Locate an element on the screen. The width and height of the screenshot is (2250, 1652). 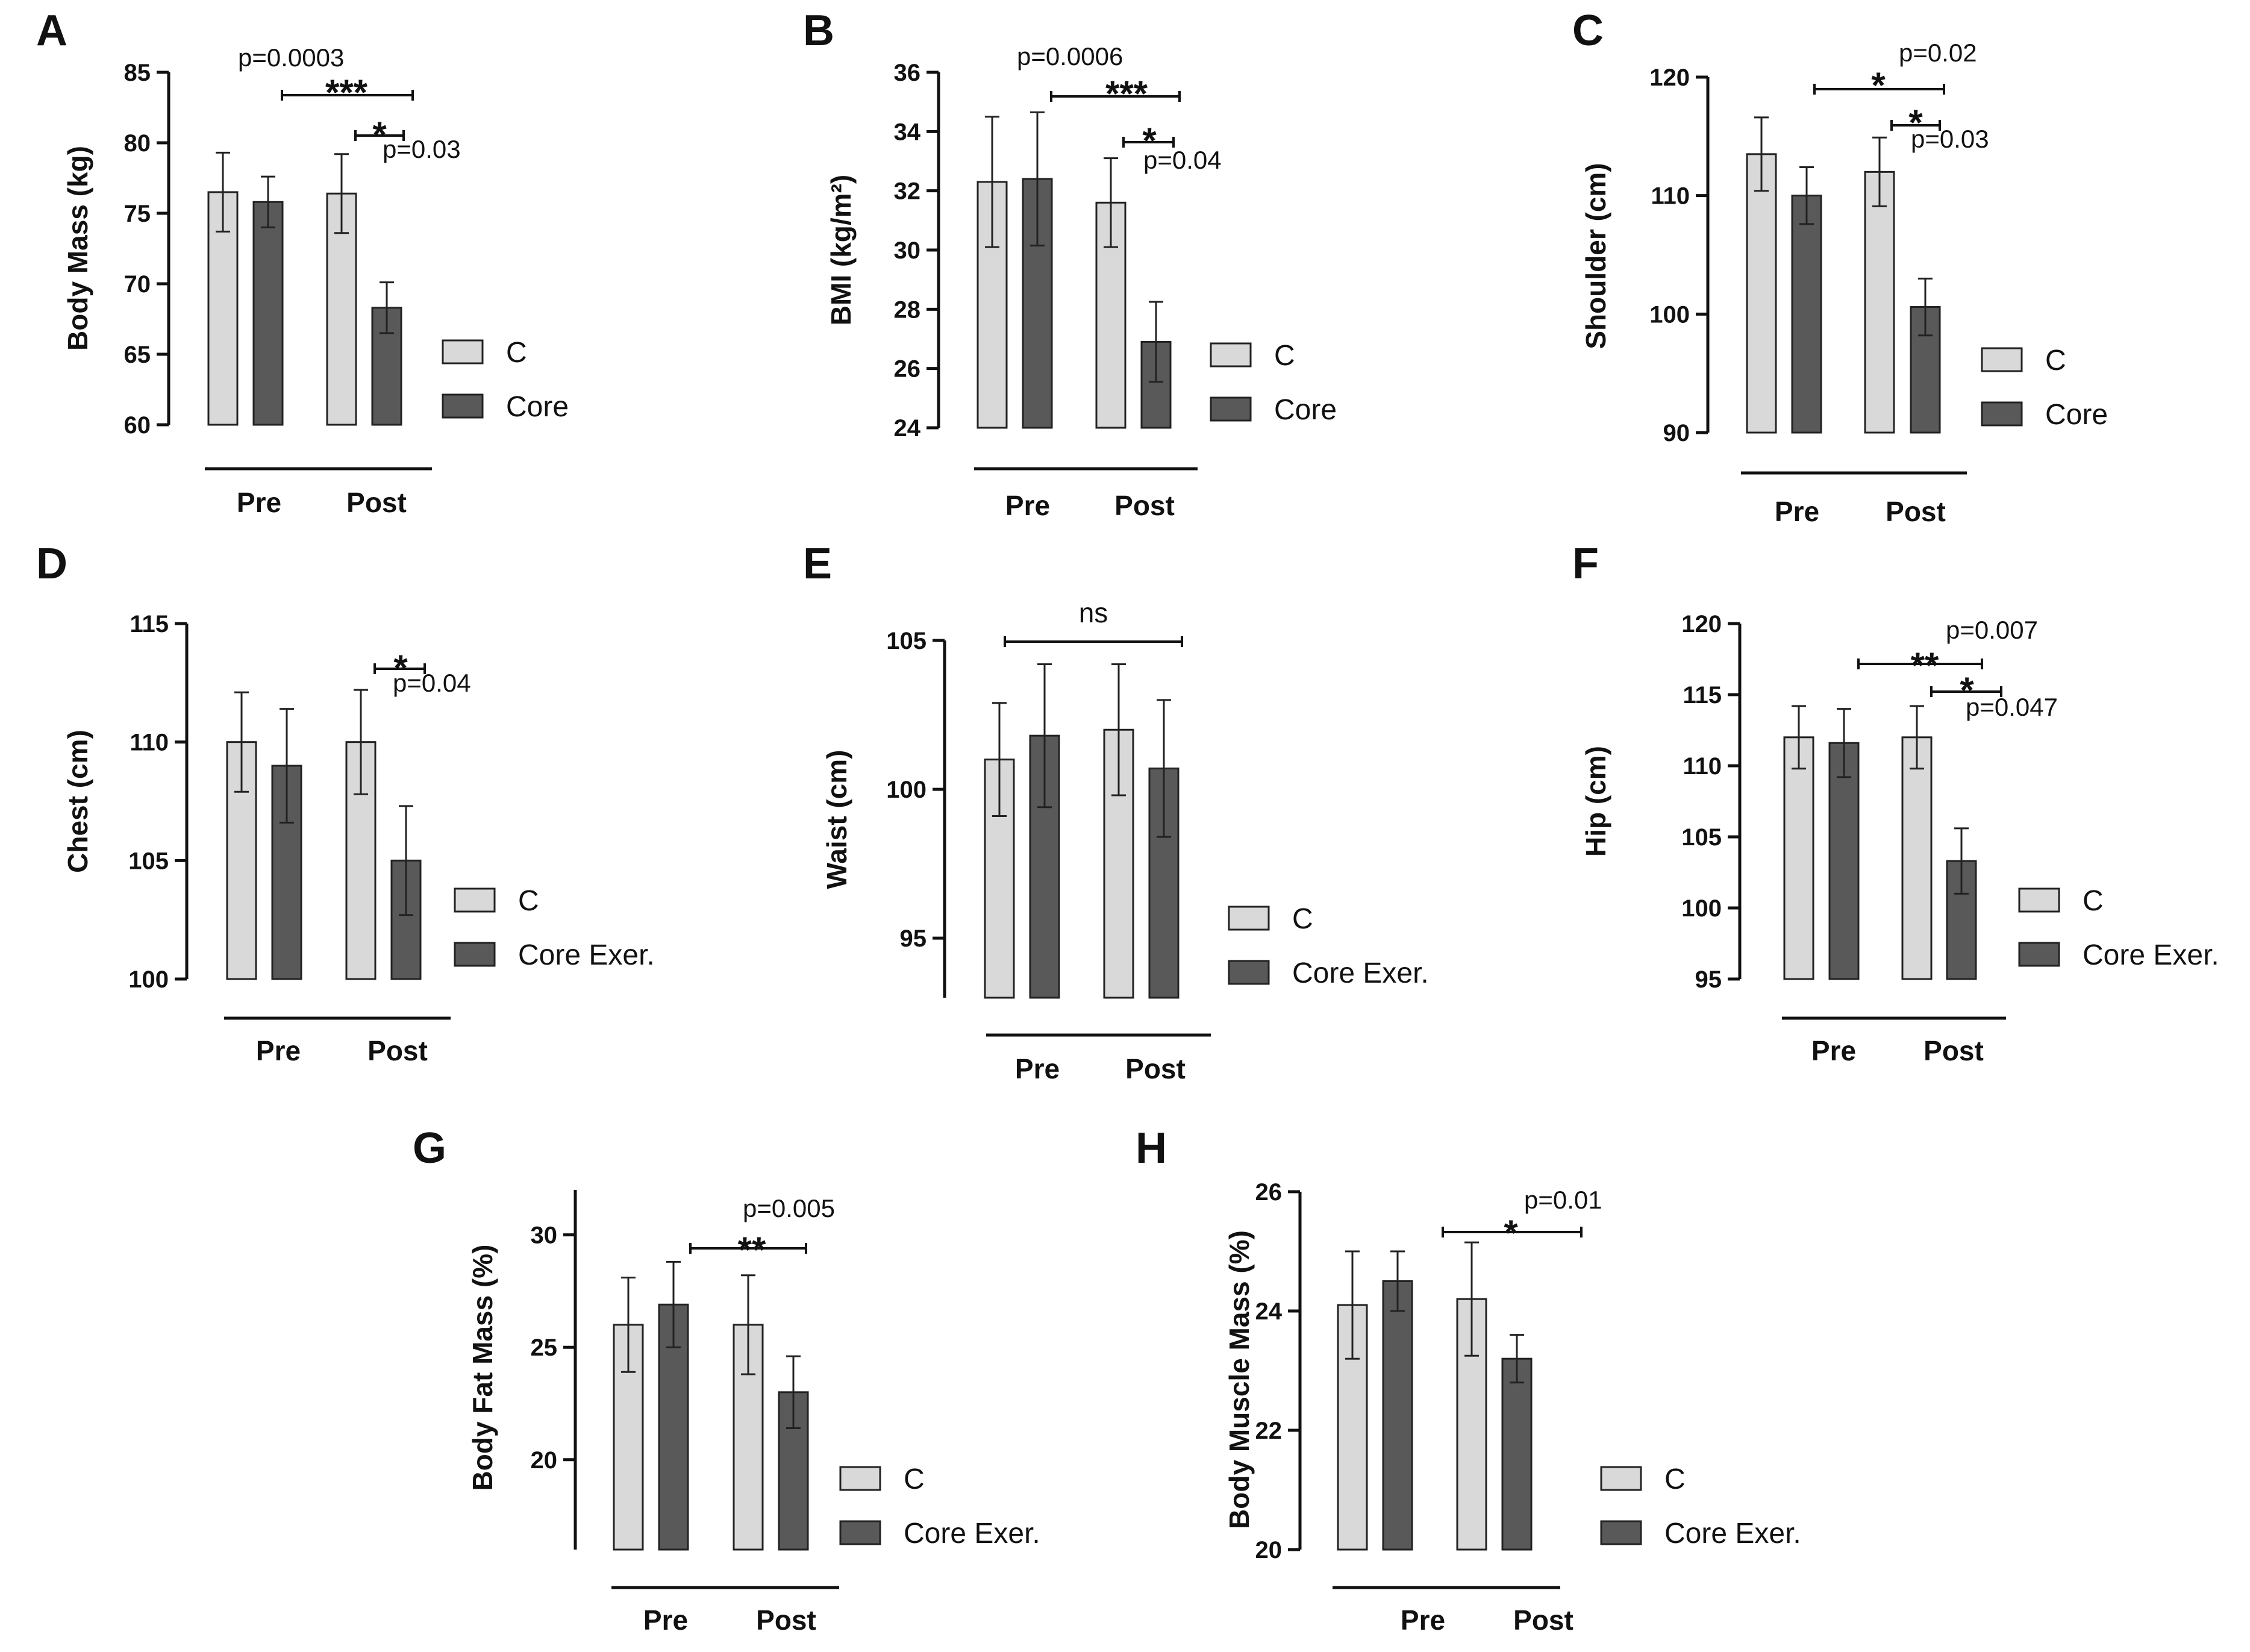
panel-letter: H is located at coordinates (1151, 1148).